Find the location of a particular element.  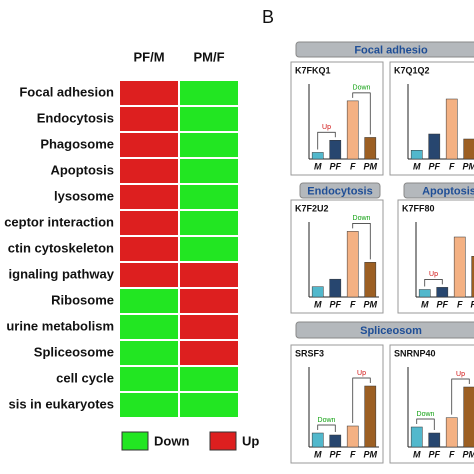

legend-swatch is located at coordinates (135, 441).